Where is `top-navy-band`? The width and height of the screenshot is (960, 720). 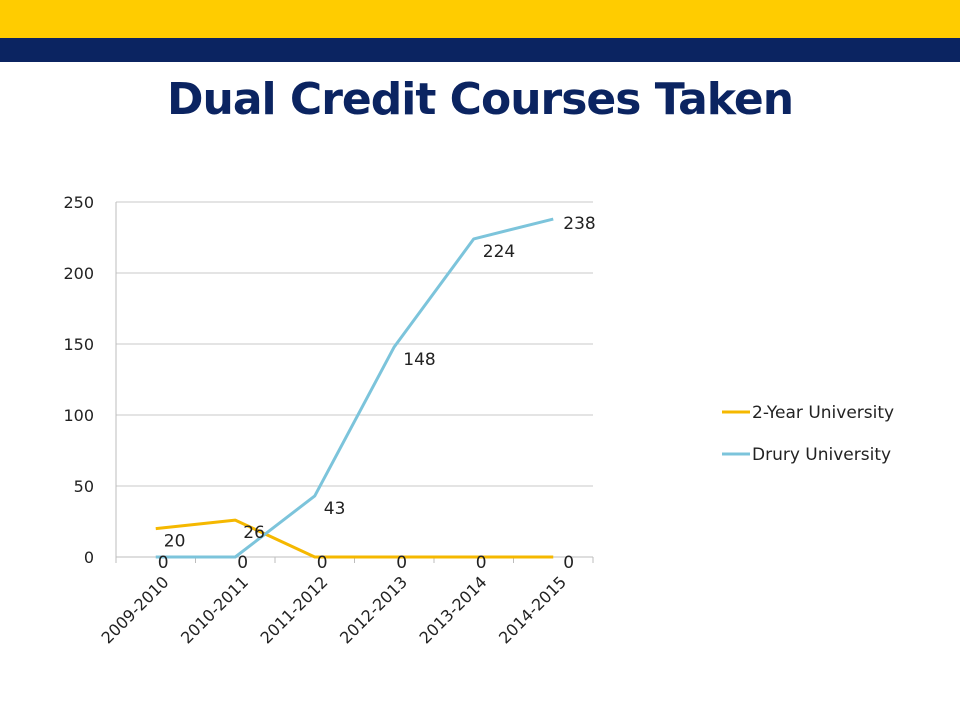 top-navy-band is located at coordinates (480, 50).